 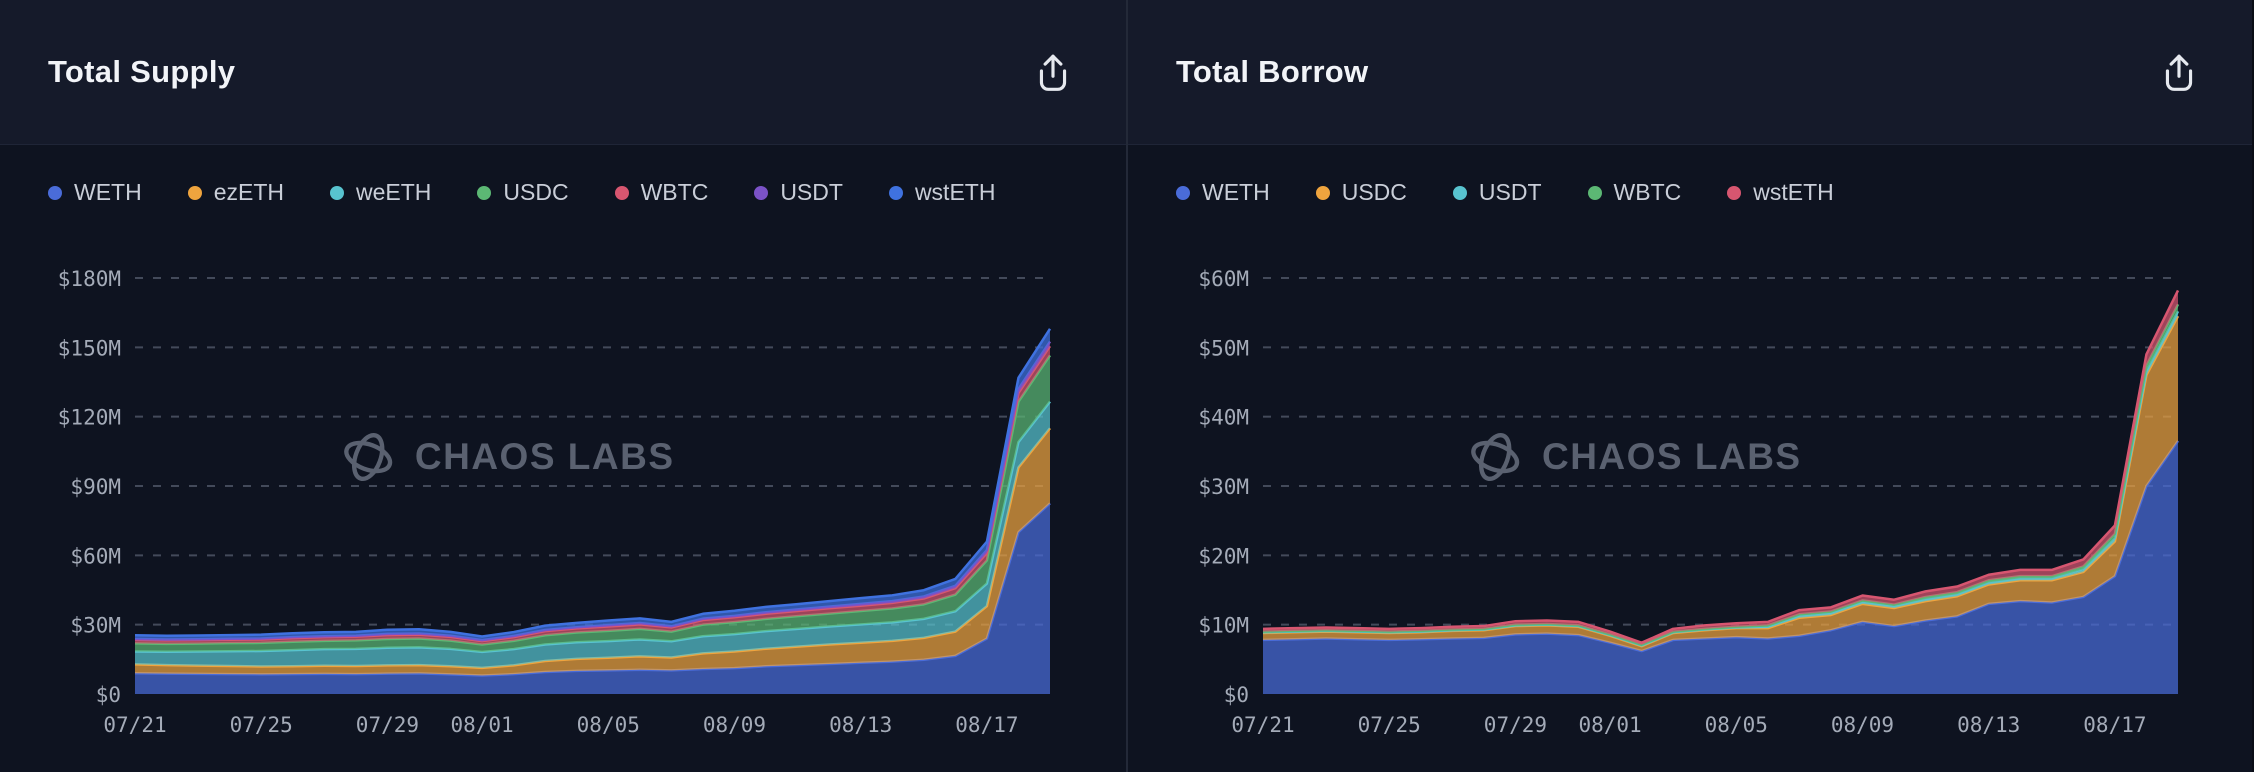 What do you see at coordinates (1223, 418) in the screenshot?
I see `y-axis-label: $40M` at bounding box center [1223, 418].